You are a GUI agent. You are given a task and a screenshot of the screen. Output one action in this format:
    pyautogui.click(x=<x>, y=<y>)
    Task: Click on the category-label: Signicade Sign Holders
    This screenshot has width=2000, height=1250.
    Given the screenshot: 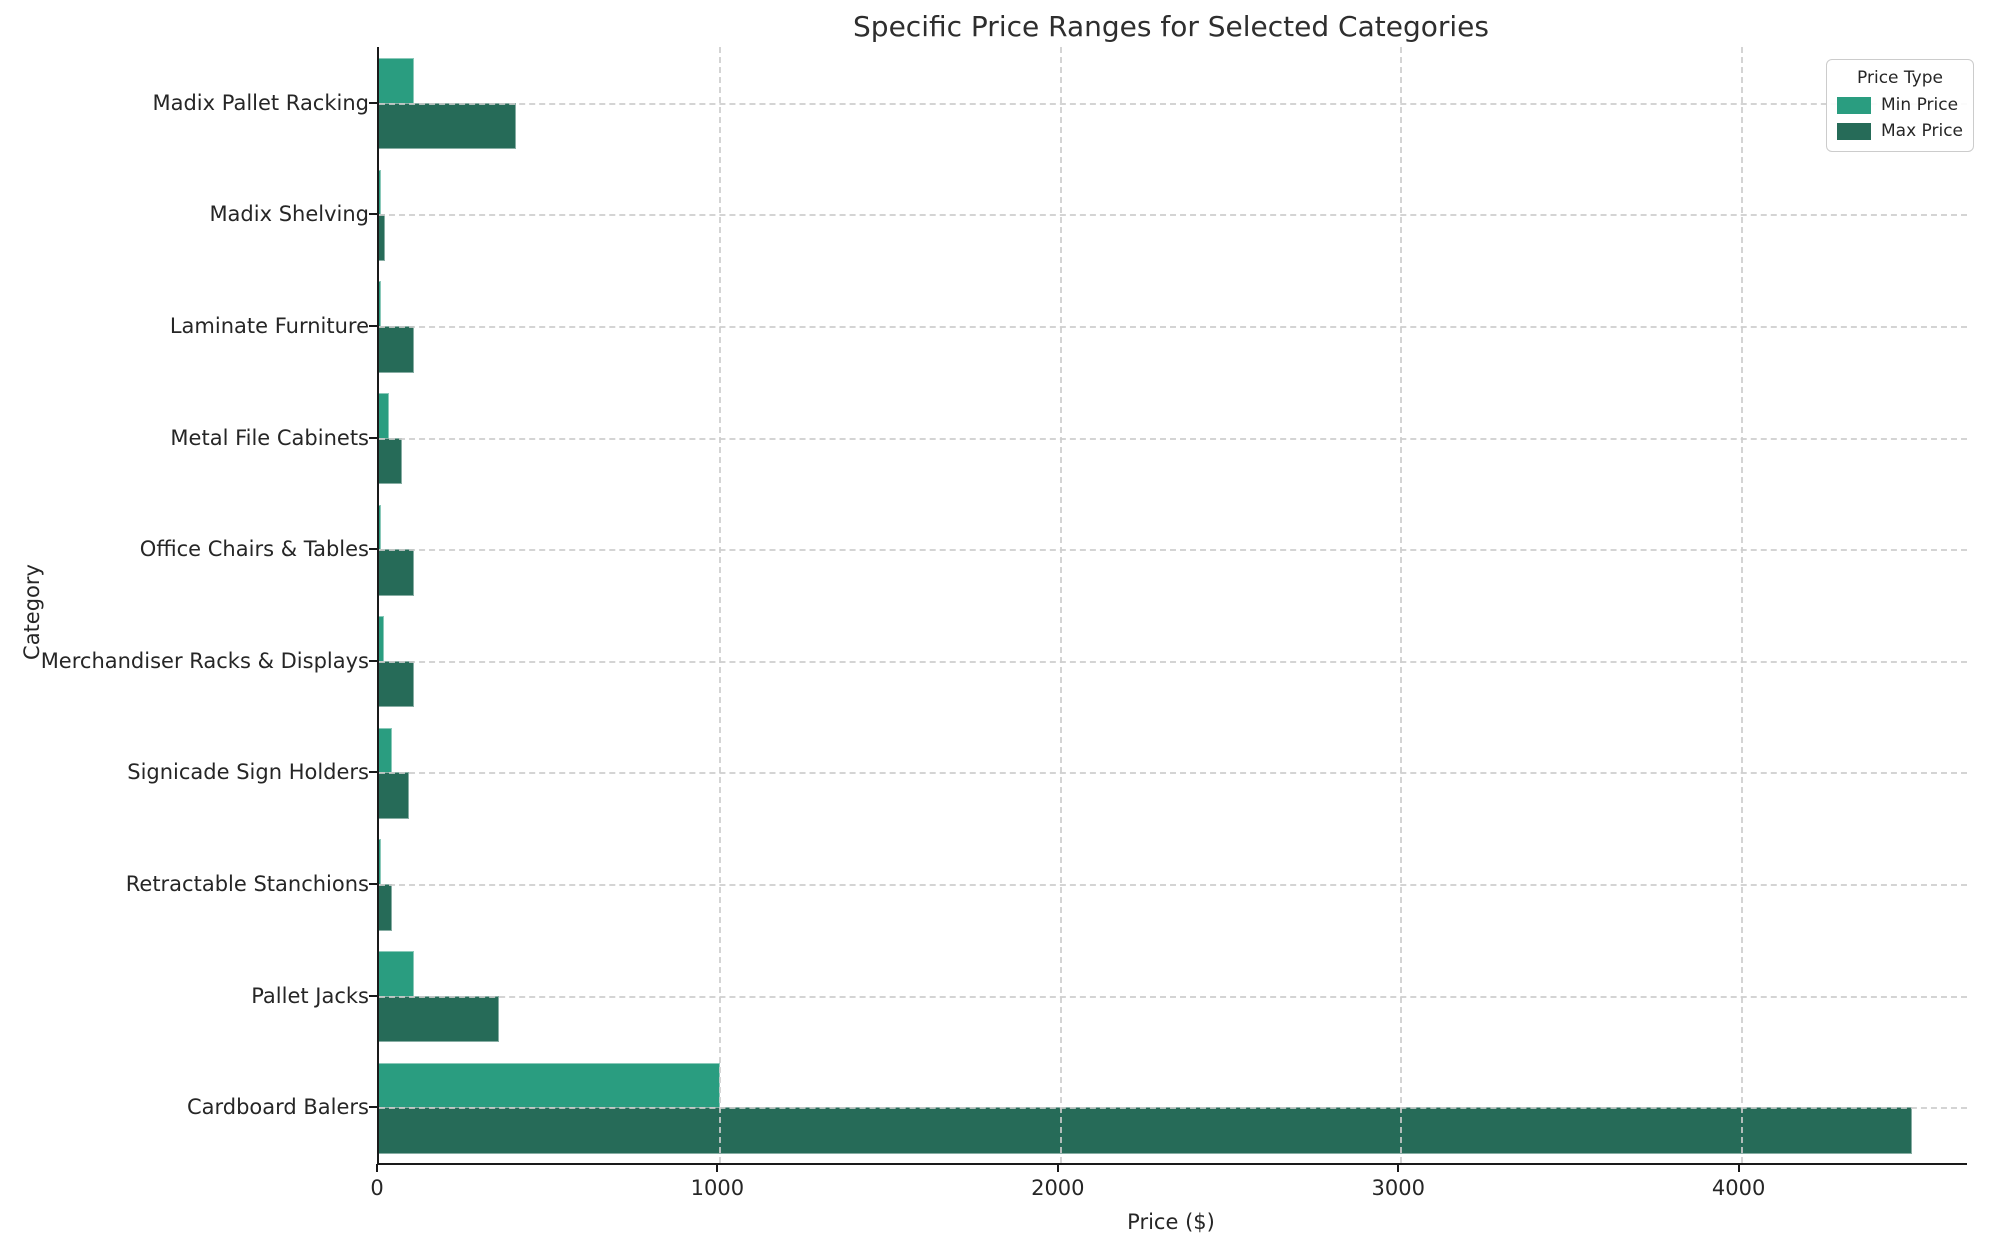 What is the action you would take?
    pyautogui.click(x=248, y=772)
    